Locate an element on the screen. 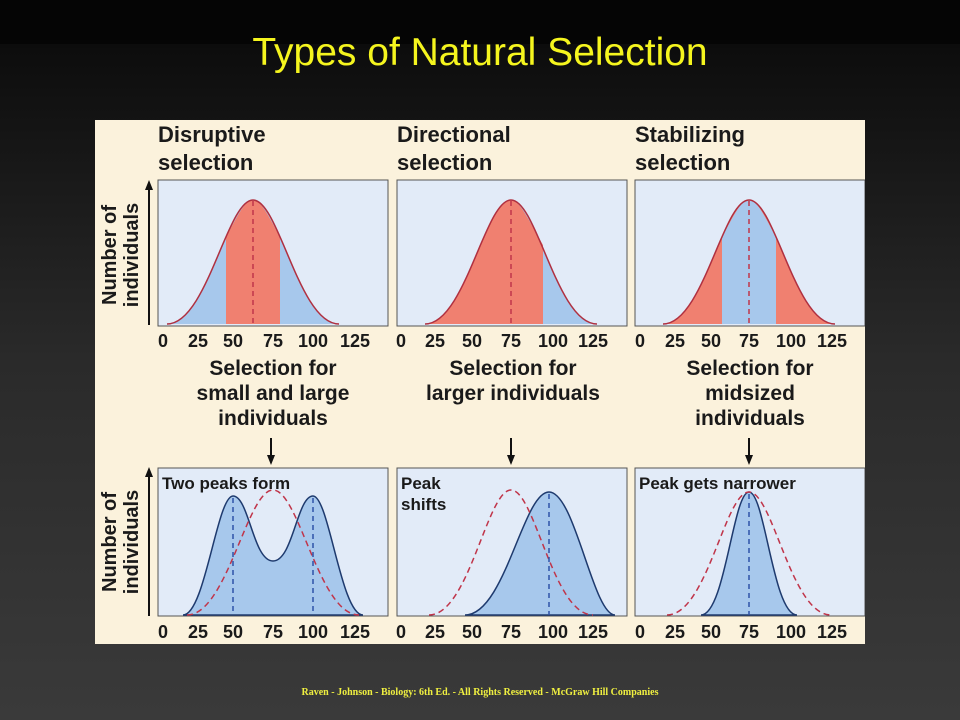  tick-labels-bottom-stabilizing: 0 25 50 75 100 125 is located at coordinates (741, 632).